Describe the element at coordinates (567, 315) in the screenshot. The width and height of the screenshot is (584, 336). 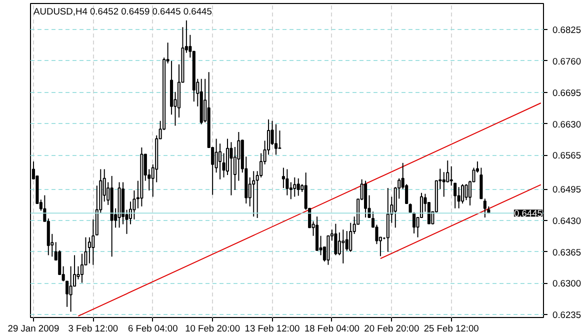
I see `y-tick-label: 0.6235` at that location.